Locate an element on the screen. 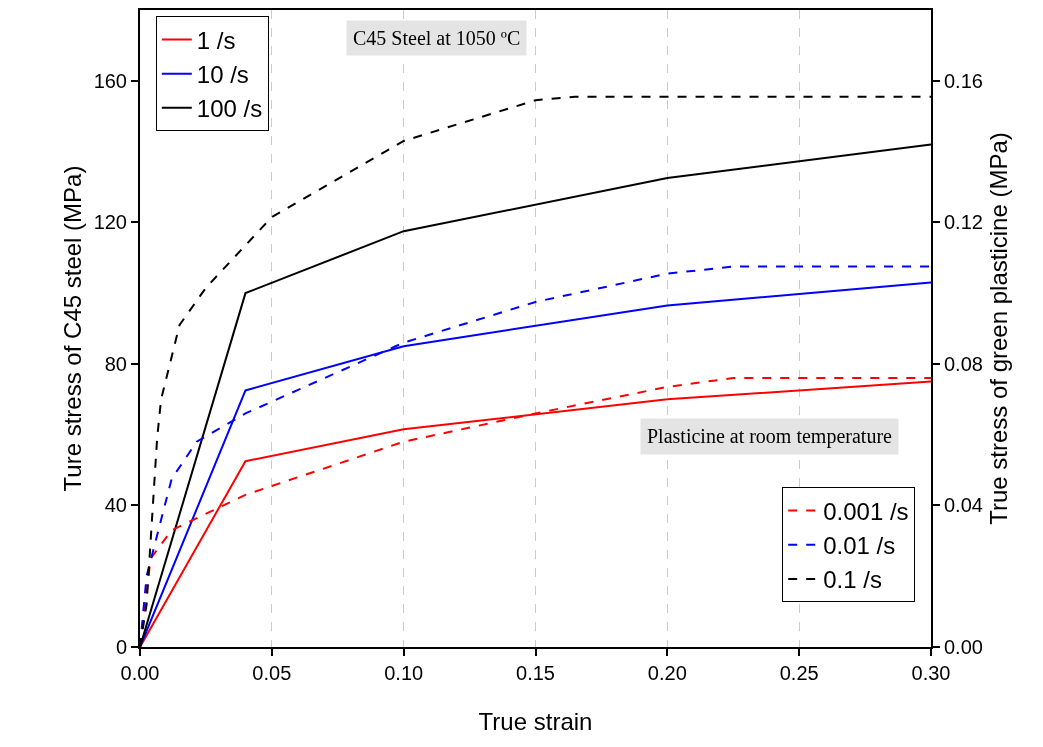 The image size is (1043, 747). y2-tick-label: 0.16 is located at coordinates (963, 80).